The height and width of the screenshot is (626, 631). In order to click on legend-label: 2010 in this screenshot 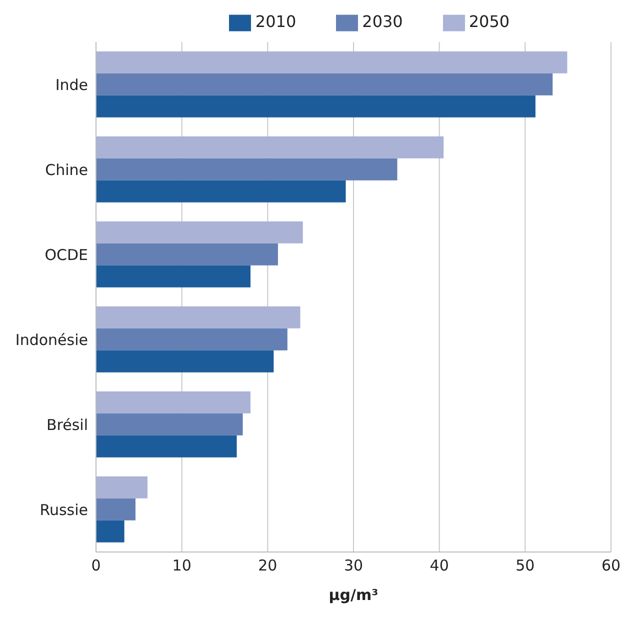, I will do `click(275, 22)`.